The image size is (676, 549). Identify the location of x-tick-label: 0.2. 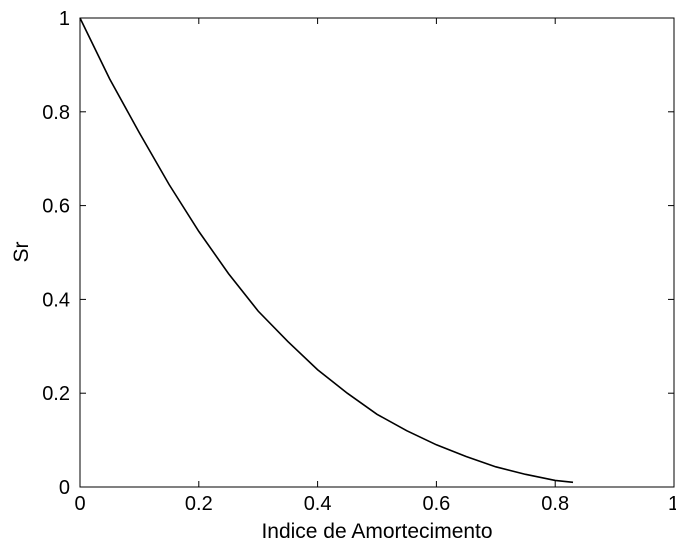
(199, 504).